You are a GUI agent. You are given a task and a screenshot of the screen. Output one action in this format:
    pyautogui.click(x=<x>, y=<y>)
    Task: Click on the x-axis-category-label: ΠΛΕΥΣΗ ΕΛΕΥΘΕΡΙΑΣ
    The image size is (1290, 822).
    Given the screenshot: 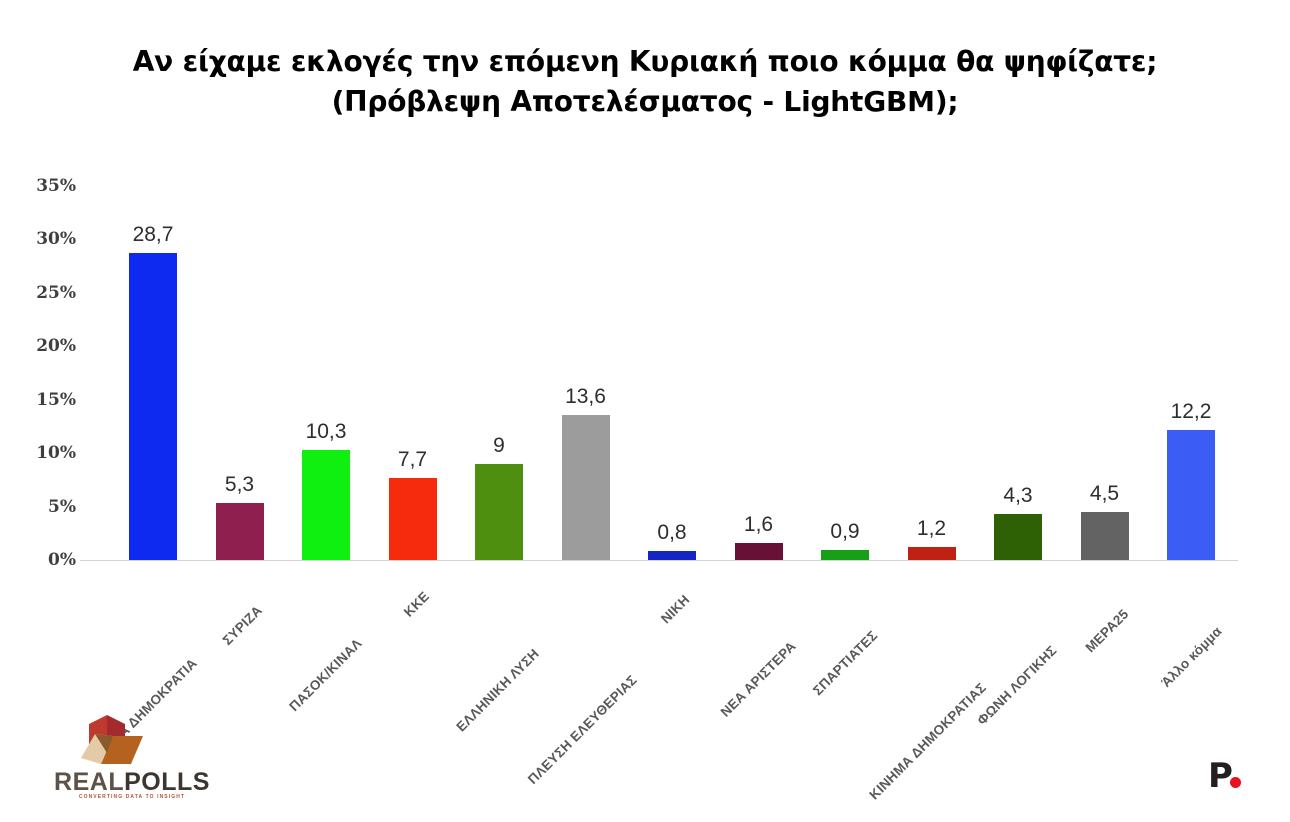 What is the action you would take?
    pyautogui.click(x=582, y=730)
    